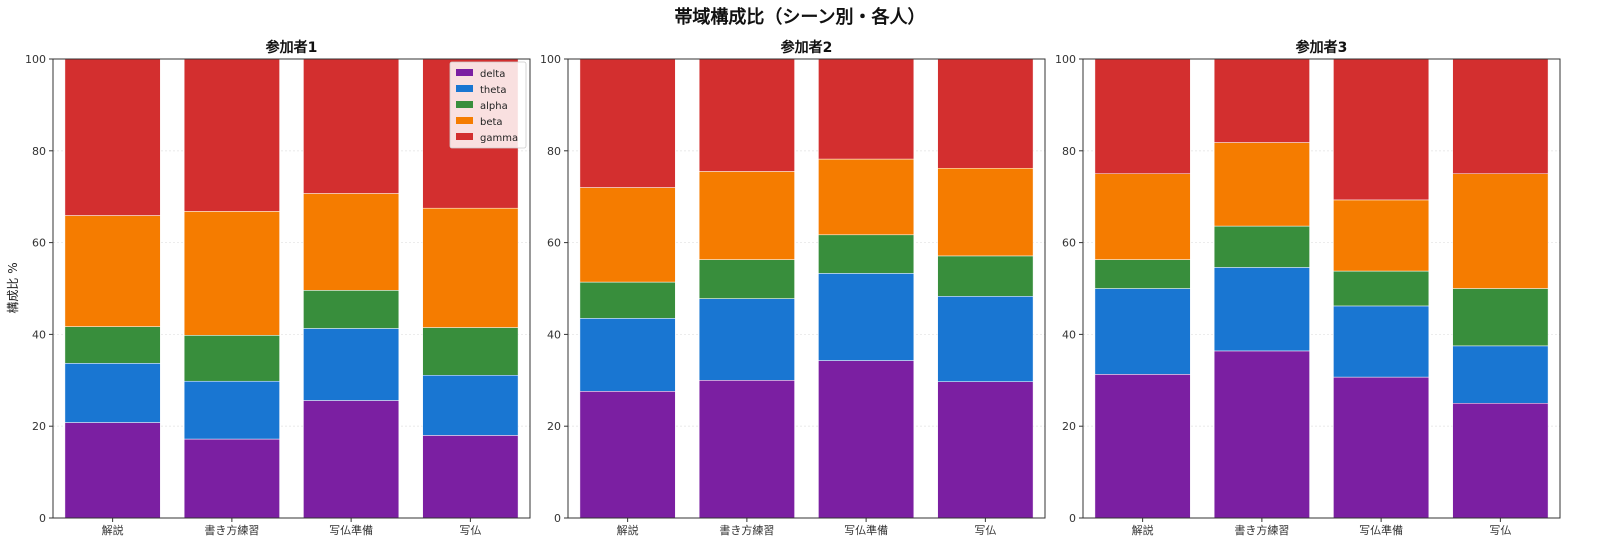  Describe the element at coordinates (464, 136) in the screenshot. I see `legend-swatch-gamma` at that location.